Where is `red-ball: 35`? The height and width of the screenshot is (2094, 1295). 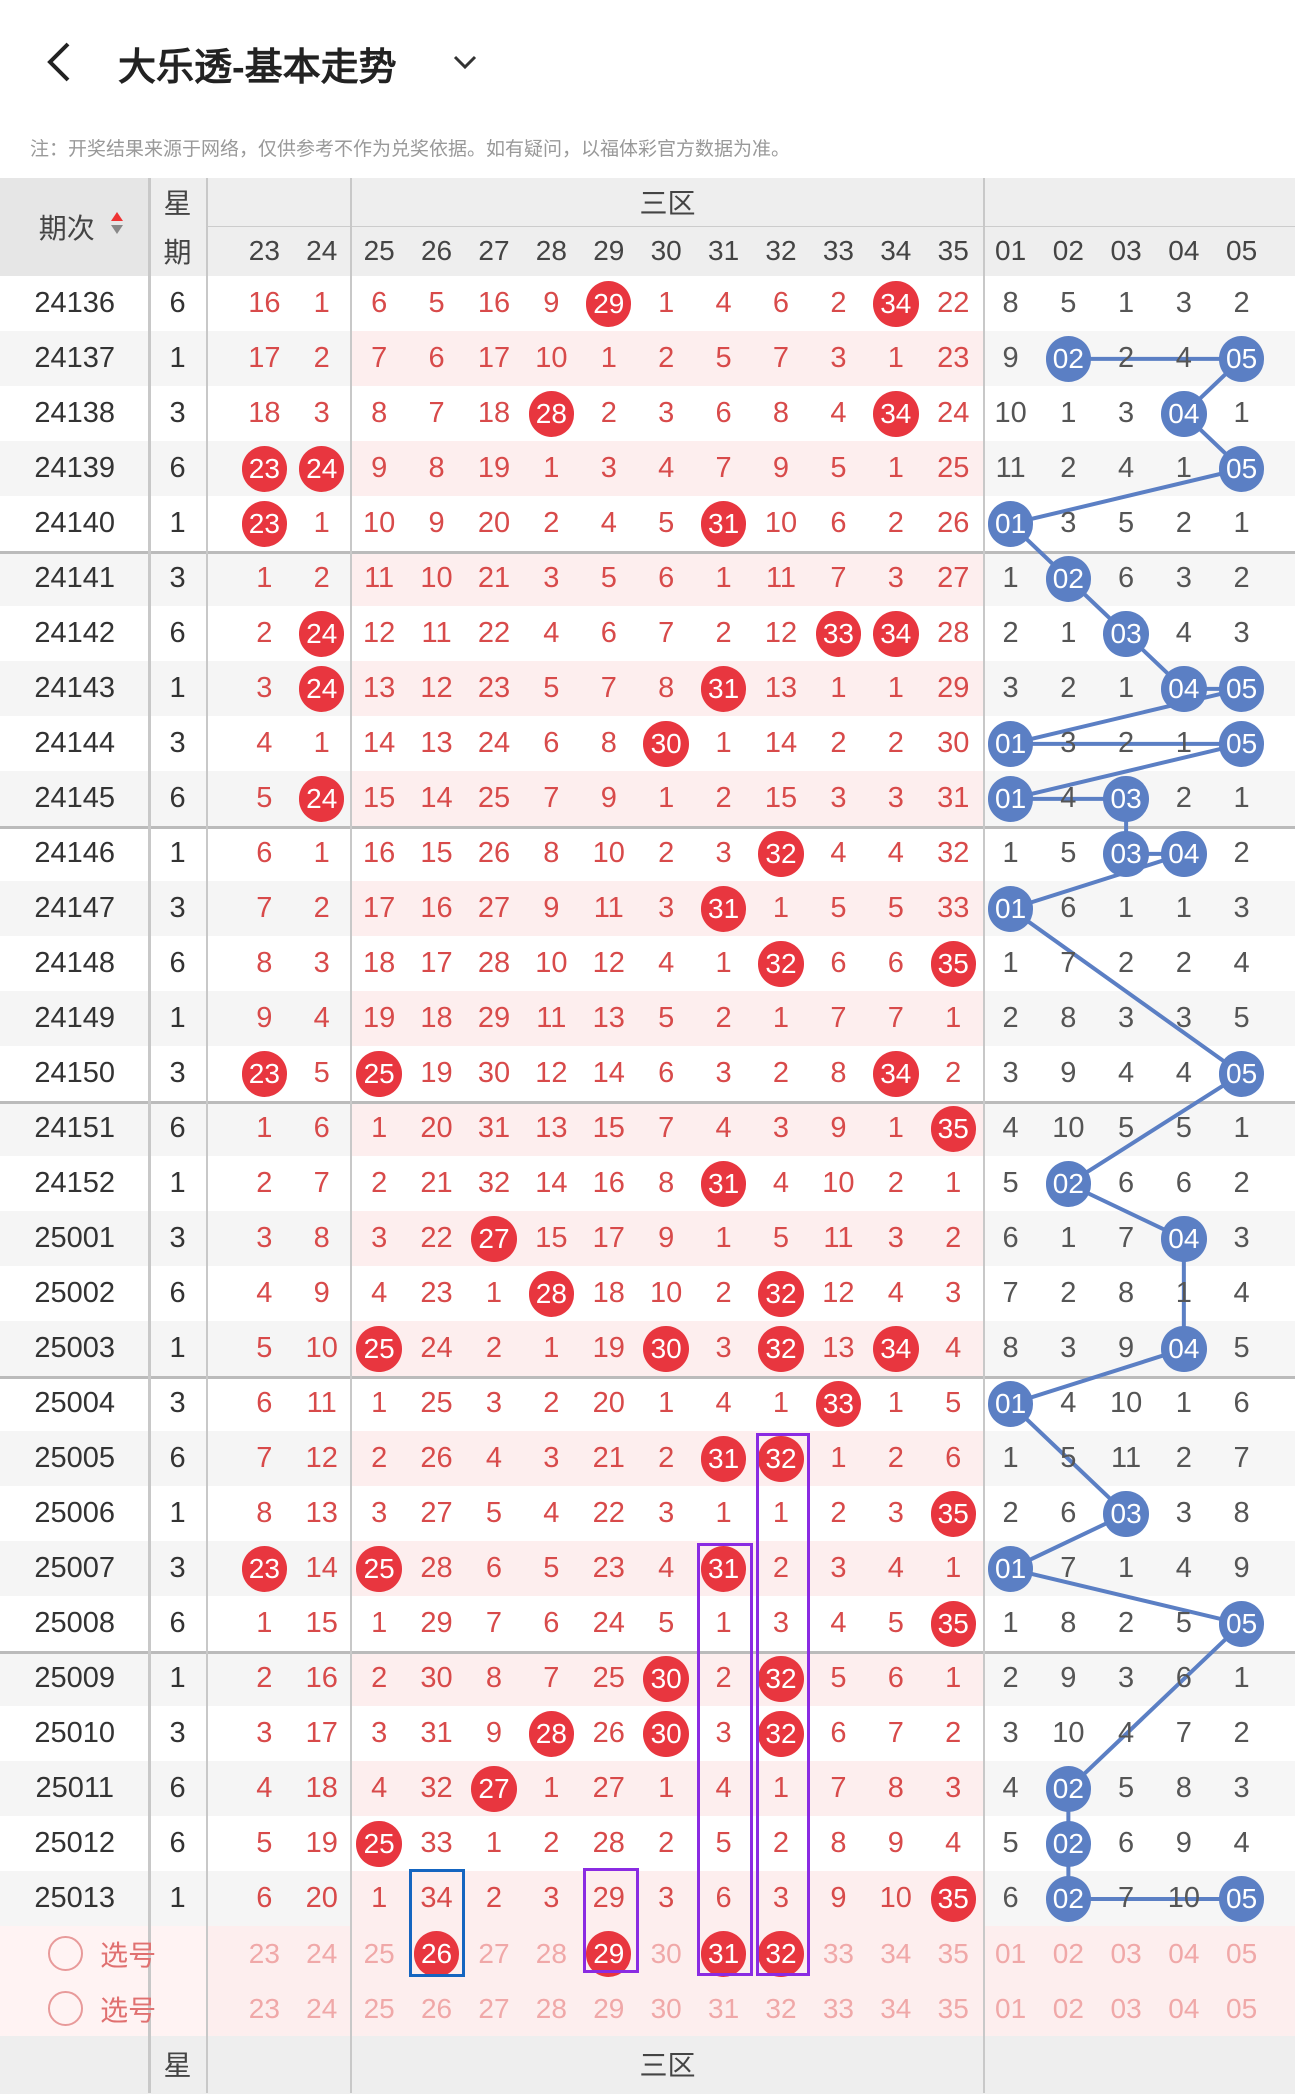
red-ball: 35 is located at coordinates (953, 1514).